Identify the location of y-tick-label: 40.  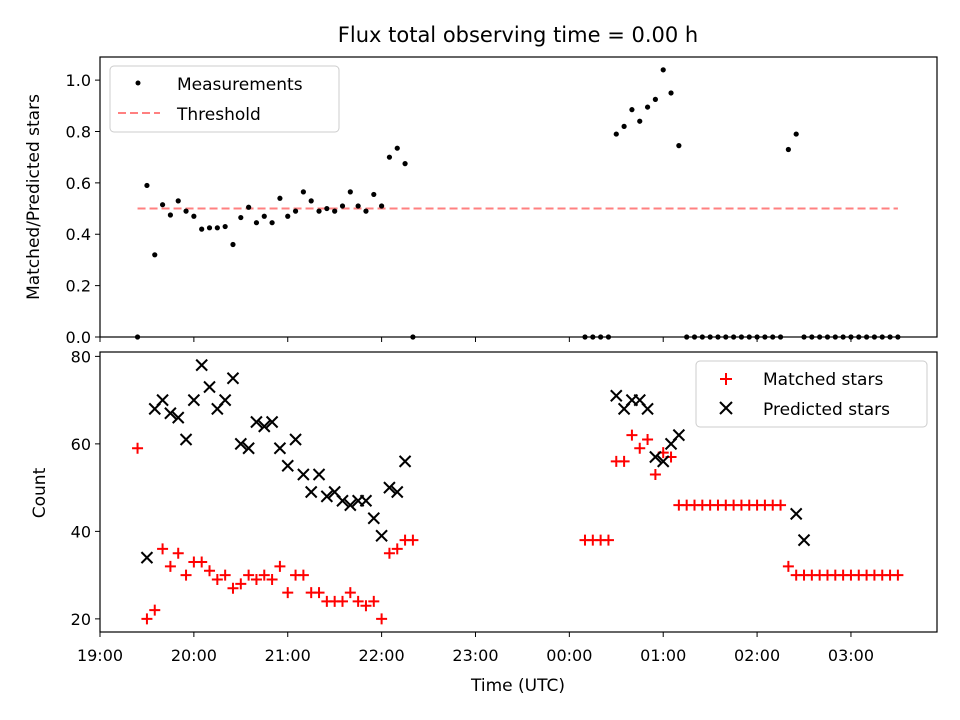
(81, 531).